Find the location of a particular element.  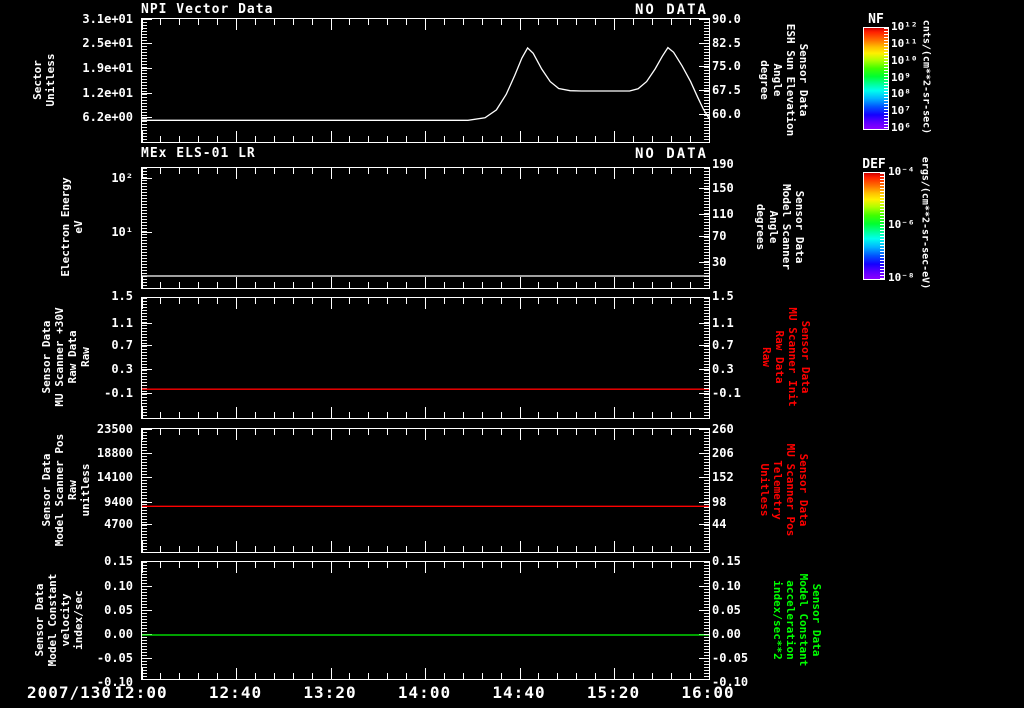

y-axis-title-right: Sensor Data MU Scanner Init Raw Data Raw is located at coordinates (786, 357).